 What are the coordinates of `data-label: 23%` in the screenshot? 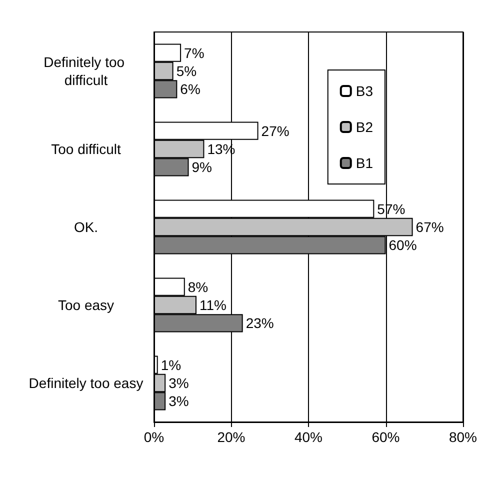 It's located at (260, 323).